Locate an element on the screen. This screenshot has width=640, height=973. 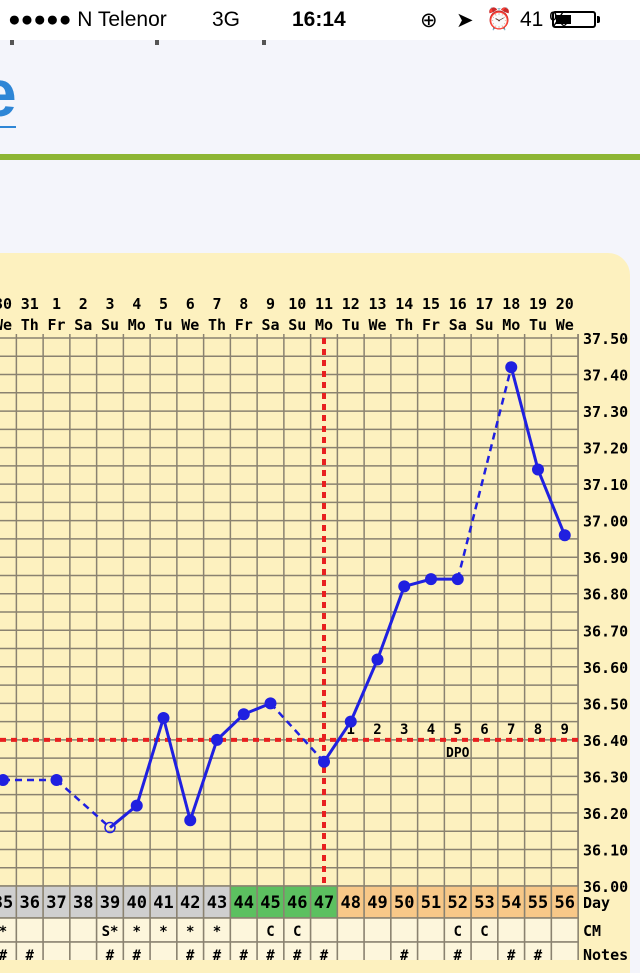
cropped-text is located at coordinates (320, 43).